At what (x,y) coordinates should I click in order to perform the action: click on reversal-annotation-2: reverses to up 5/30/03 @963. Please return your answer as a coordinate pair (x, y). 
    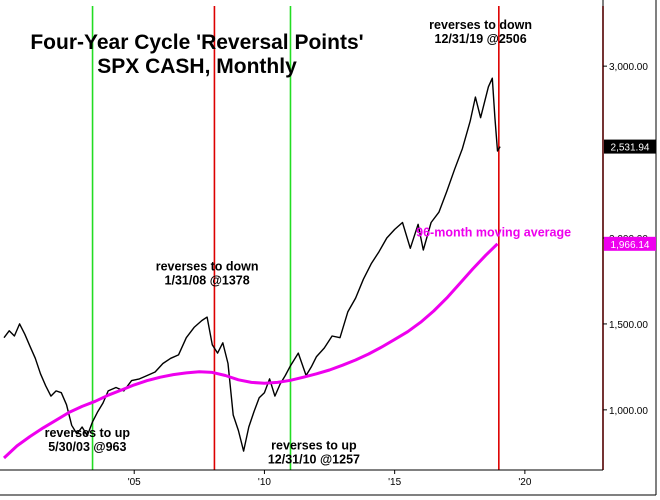
    Looking at the image, I should click on (88, 440).